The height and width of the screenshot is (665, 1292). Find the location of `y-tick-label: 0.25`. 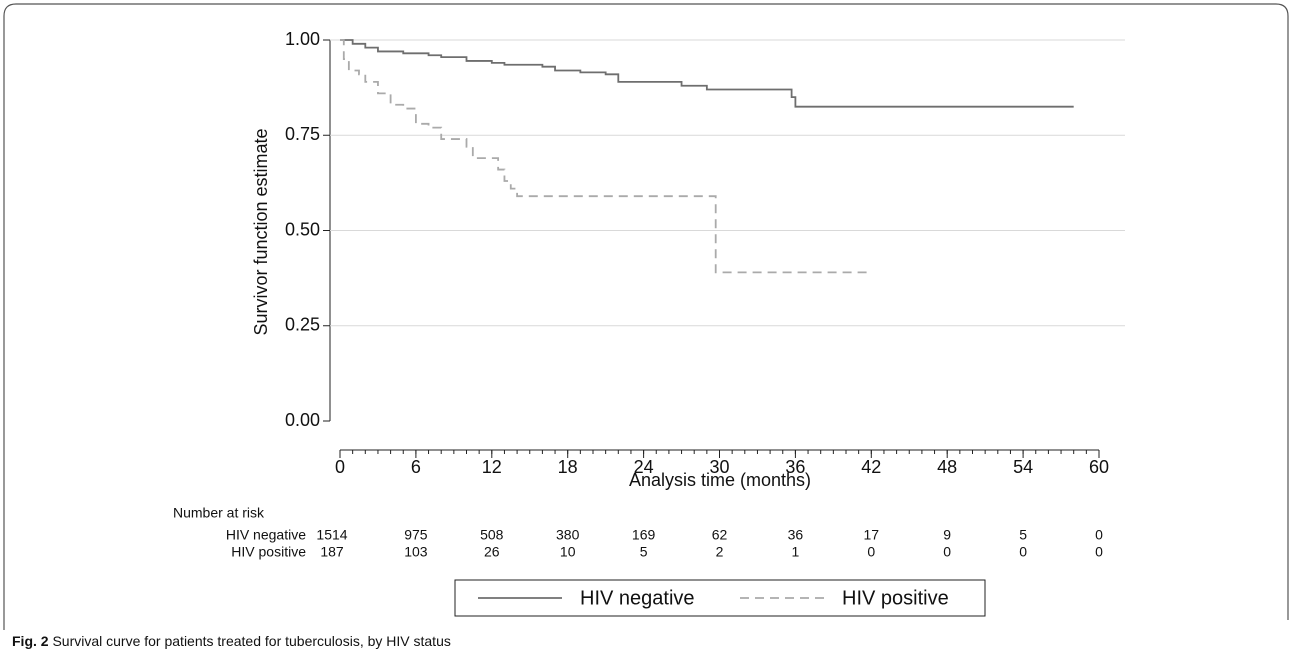

y-tick-label: 0.25 is located at coordinates (302, 325).